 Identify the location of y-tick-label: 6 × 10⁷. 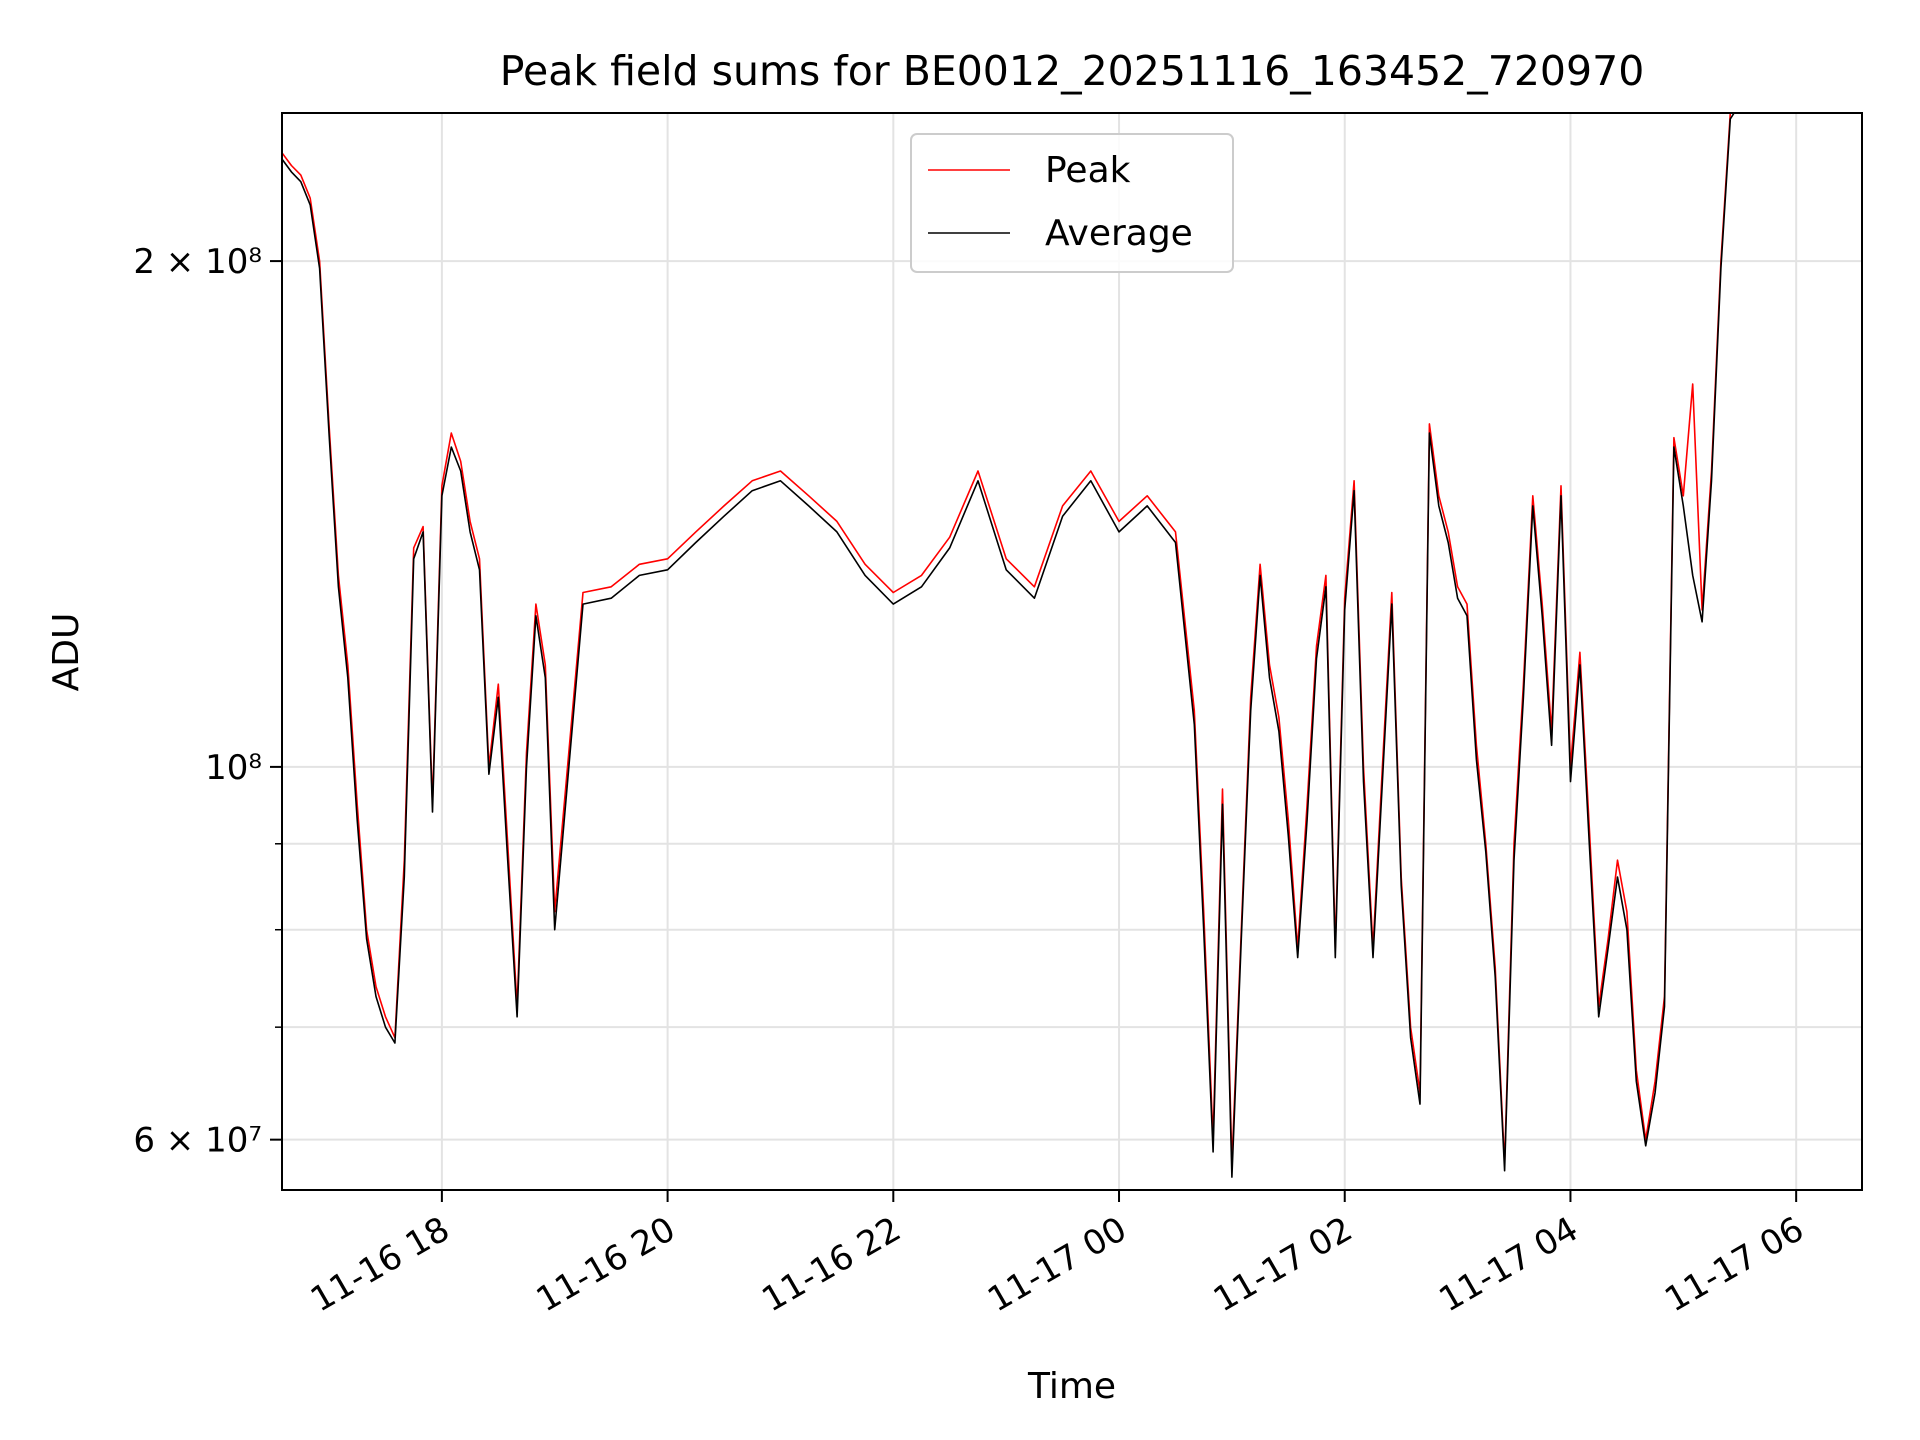
(197, 1141).